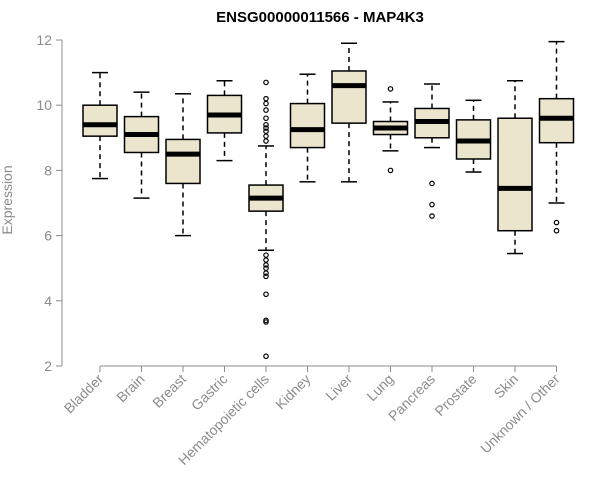 The width and height of the screenshot is (600, 500). I want to click on chart-title: ENSG00000011566 - MAP4K3, so click(320, 17).